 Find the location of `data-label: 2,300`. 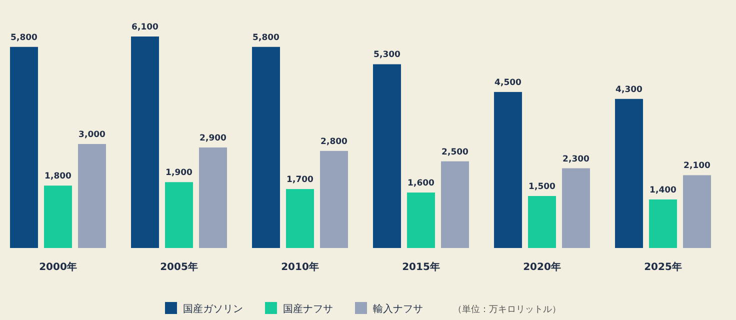

data-label: 2,300 is located at coordinates (576, 159).